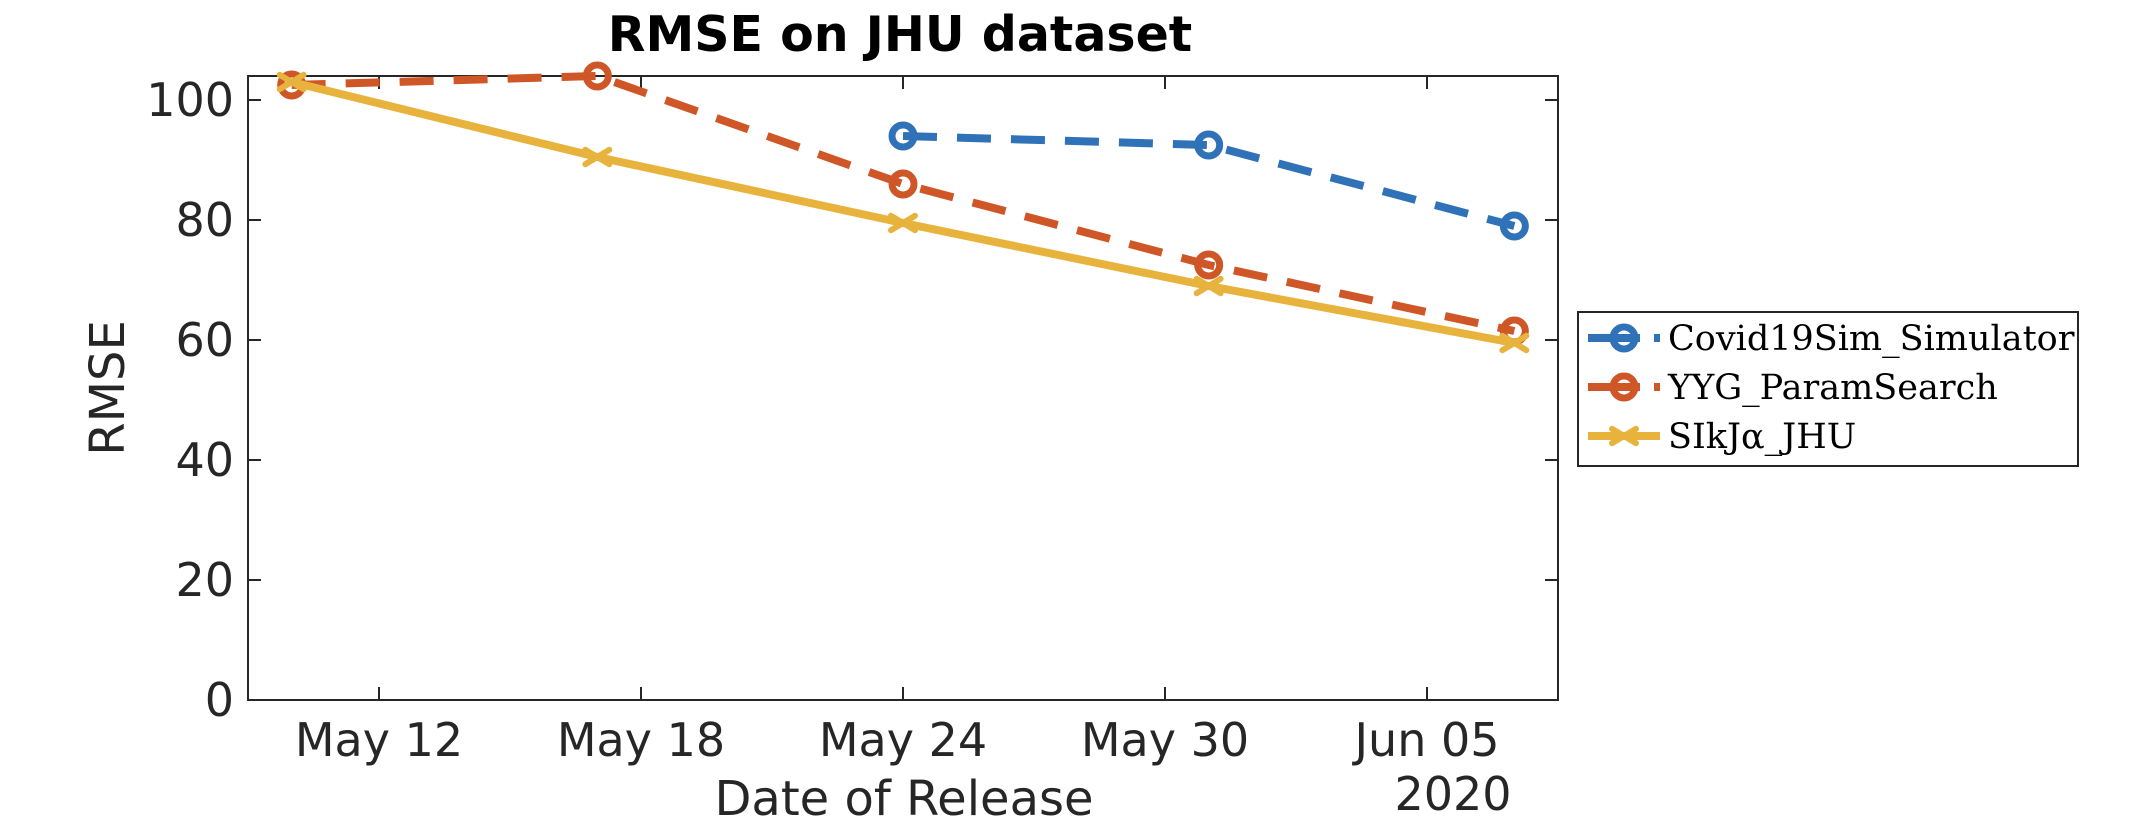 Image resolution: width=2142 pixels, height=818 pixels. I want to click on legend-entry: Covid19Sim_Simulator, so click(1831, 339).